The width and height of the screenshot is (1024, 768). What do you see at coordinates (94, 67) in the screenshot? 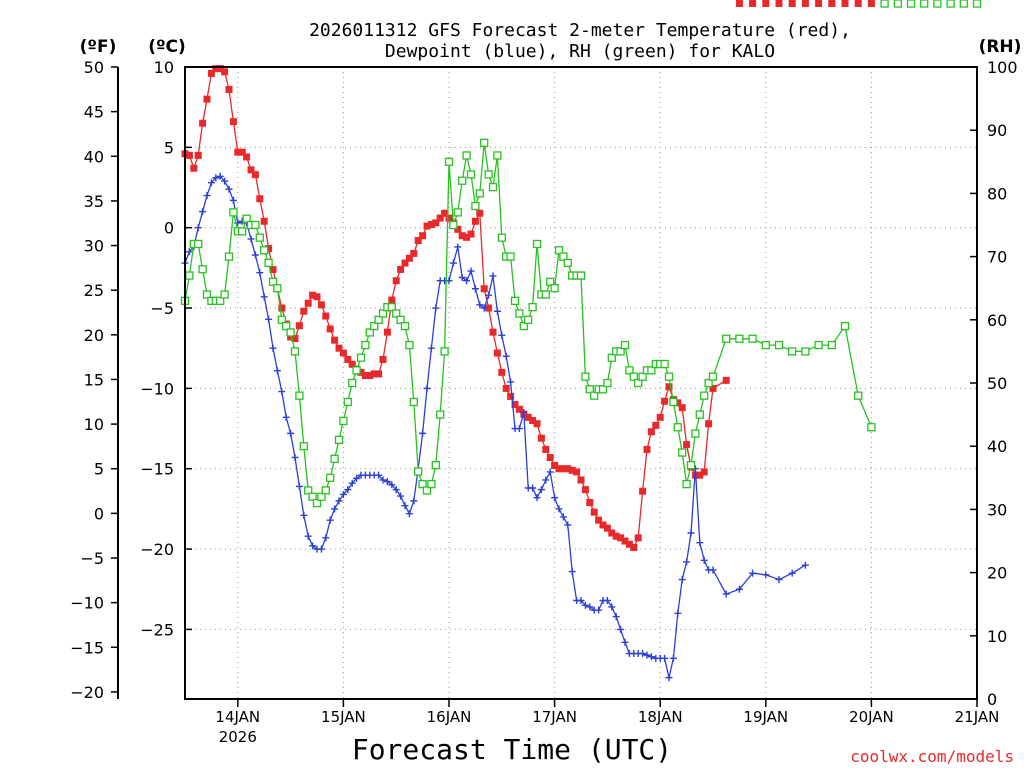
I see `fahrenheit-tick-label: 50` at bounding box center [94, 67].